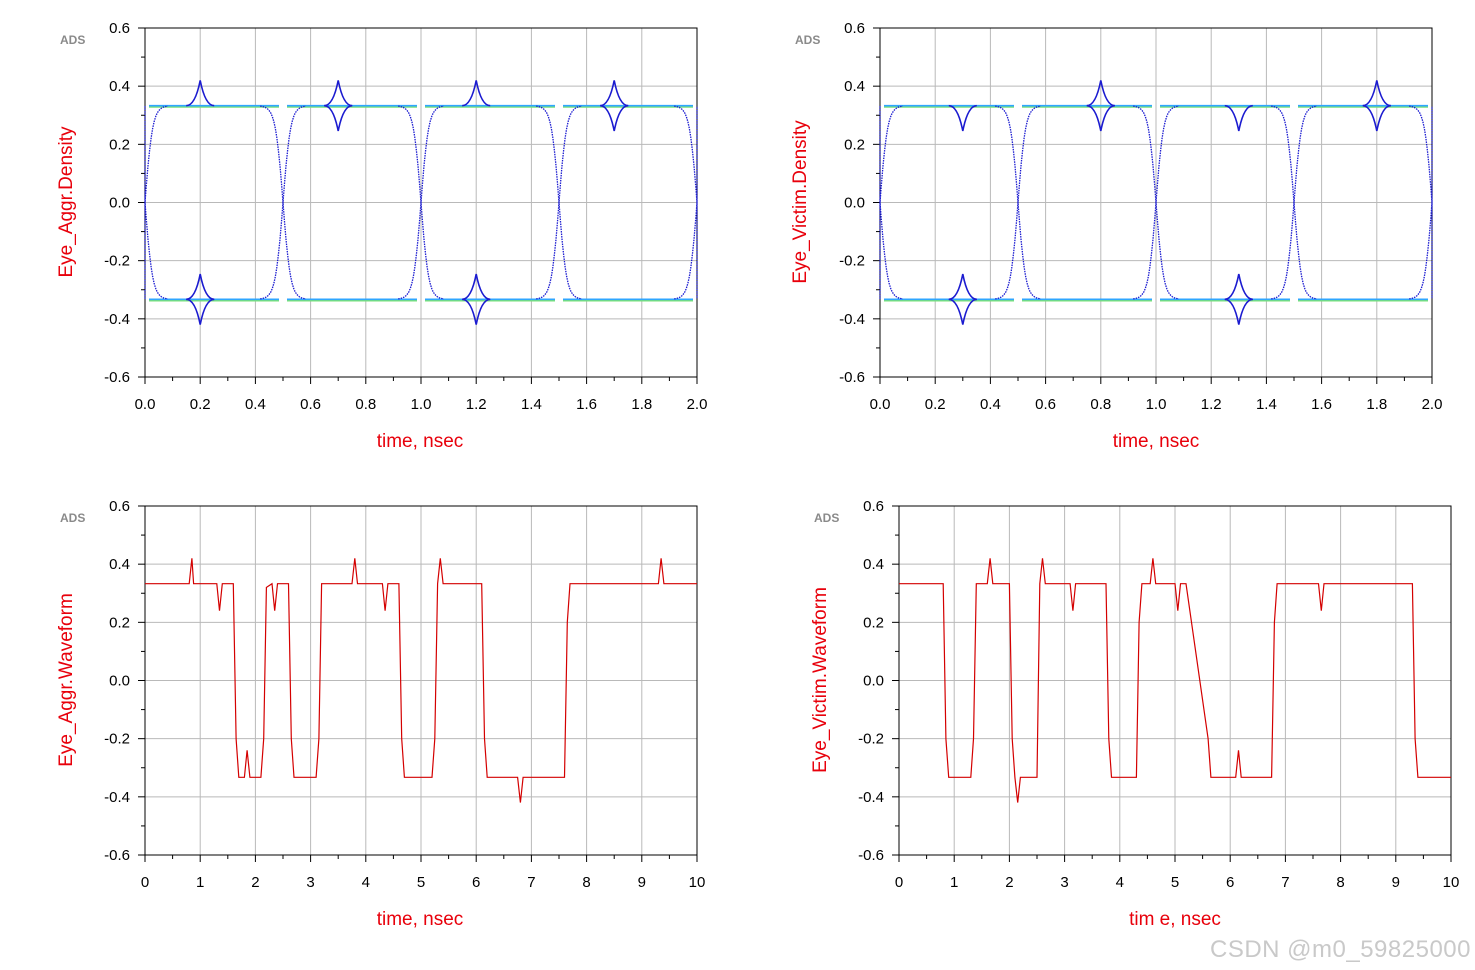 The height and width of the screenshot is (970, 1475). Describe the element at coordinates (310, 404) in the screenshot. I see `x-tick-label: 0.6` at that location.